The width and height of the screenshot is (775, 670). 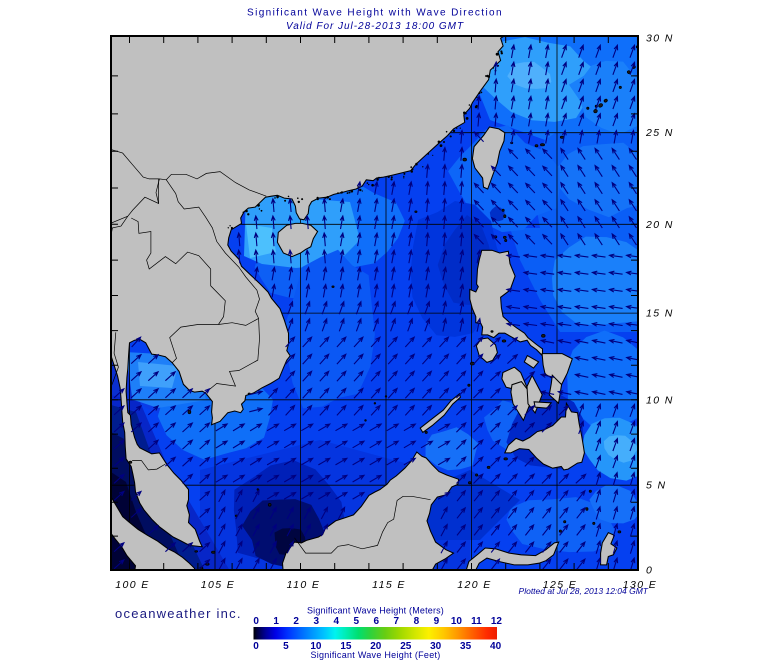 I want to click on svg-text: 125 E, so click(x=560, y=585).